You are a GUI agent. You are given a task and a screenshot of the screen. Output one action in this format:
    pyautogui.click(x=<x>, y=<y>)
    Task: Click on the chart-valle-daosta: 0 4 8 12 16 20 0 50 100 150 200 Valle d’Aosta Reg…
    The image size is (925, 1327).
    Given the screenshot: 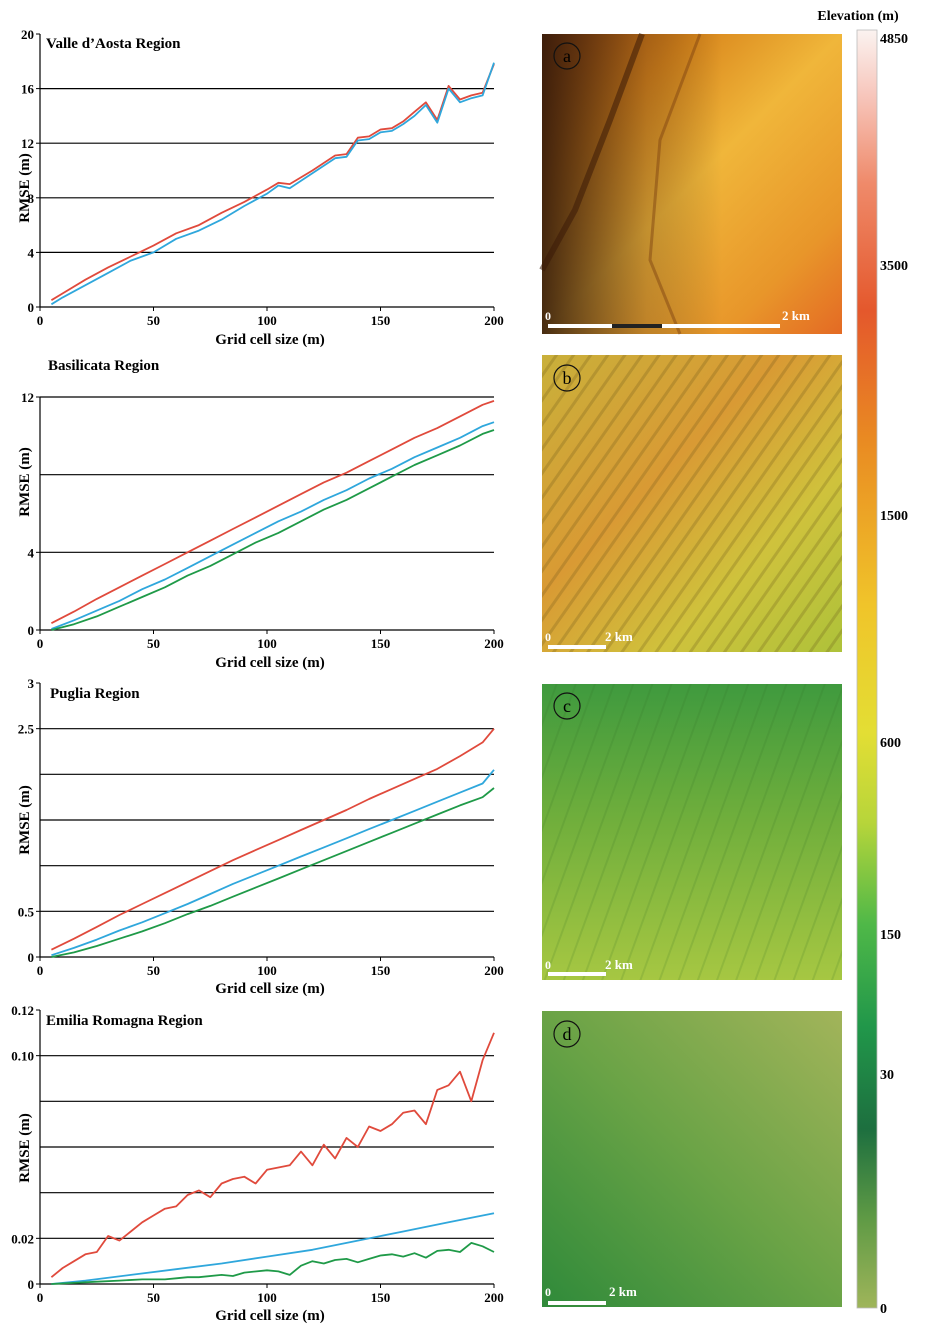 What is the action you would take?
    pyautogui.click(x=260, y=187)
    